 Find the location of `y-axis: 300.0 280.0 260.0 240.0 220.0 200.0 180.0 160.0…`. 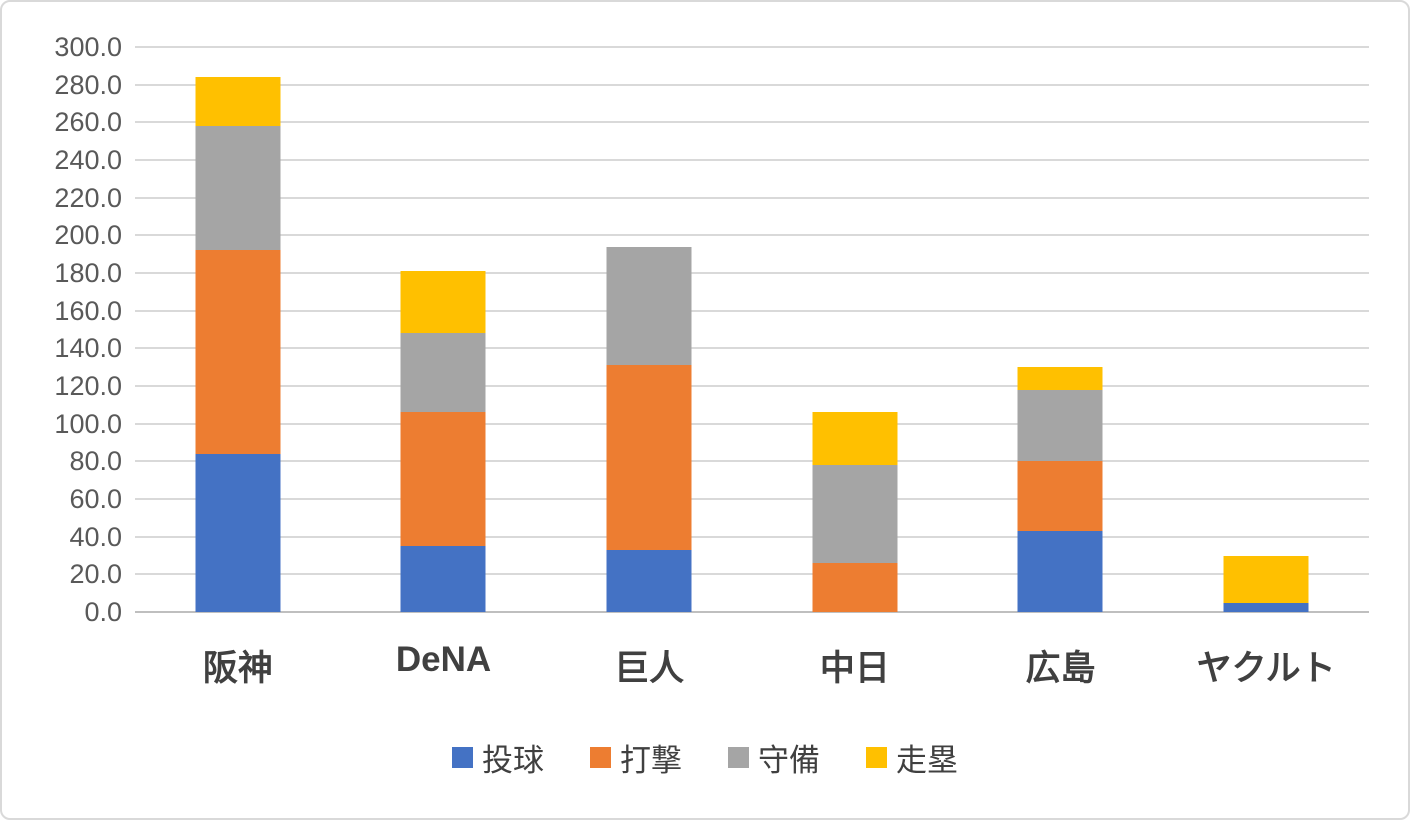

y-axis: 300.0 280.0 260.0 240.0 220.0 200.0 180.0 160.0… is located at coordinates (62, 329).